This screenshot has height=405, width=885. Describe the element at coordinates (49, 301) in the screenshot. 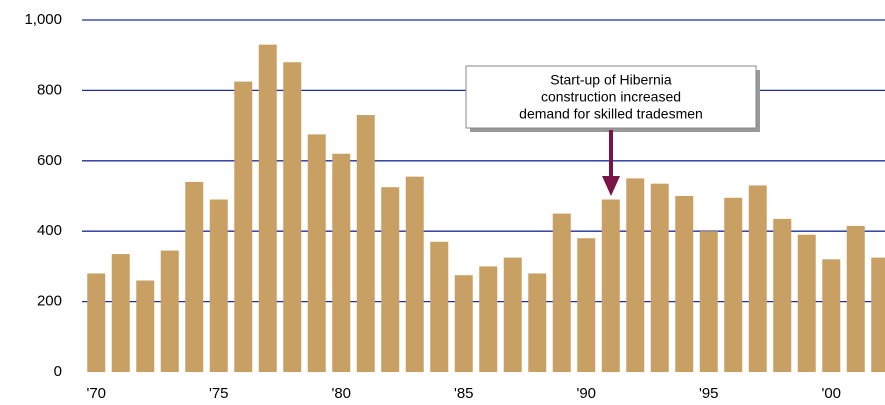

I see `y-tick-label: 200` at that location.